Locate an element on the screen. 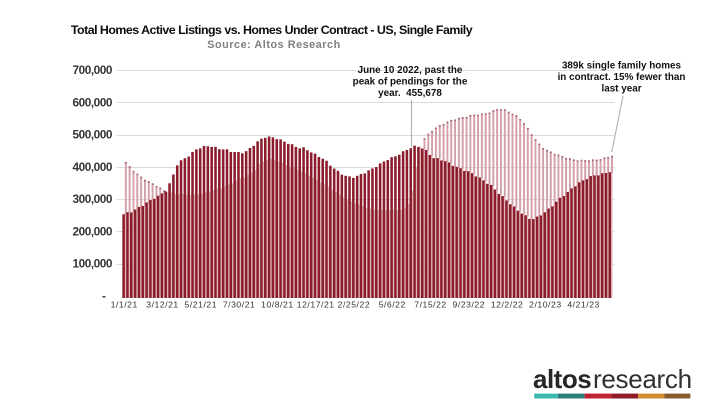  svg-text: 700,000 is located at coordinates (93, 70).